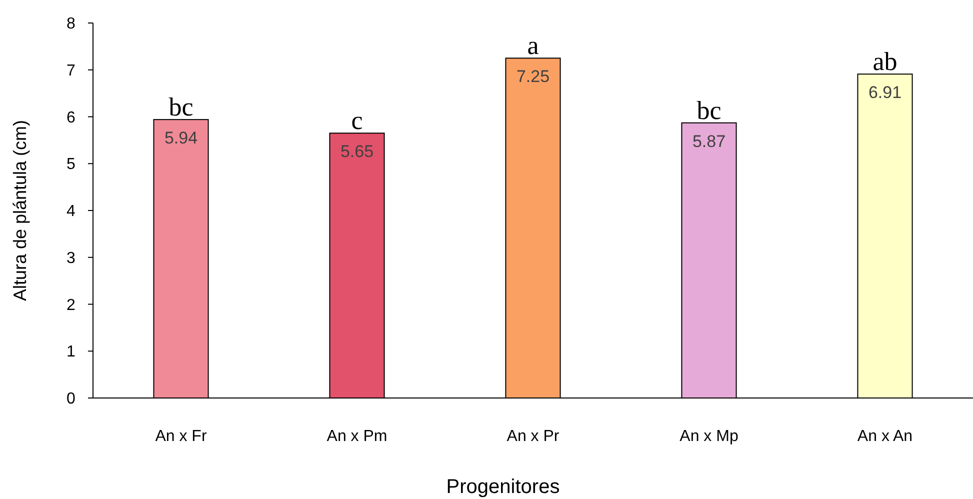  I want to click on x-tick-label: An x Pm, so click(357, 436).